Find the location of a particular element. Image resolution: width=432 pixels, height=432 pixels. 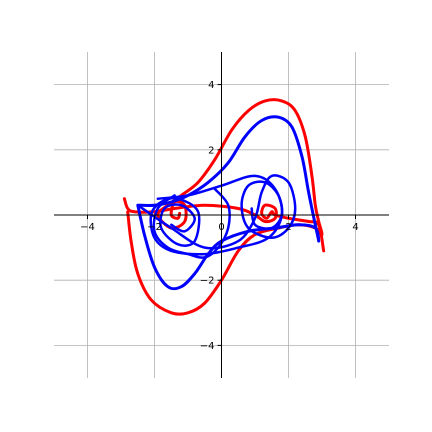

x-tick-label: 0 is located at coordinates (221, 227).